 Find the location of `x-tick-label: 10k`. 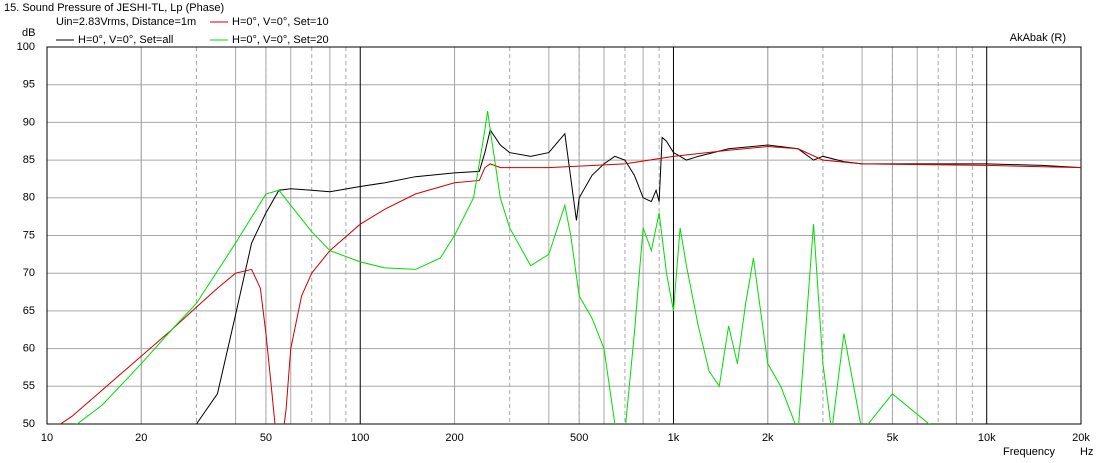

x-tick-label: 10k is located at coordinates (987, 438).